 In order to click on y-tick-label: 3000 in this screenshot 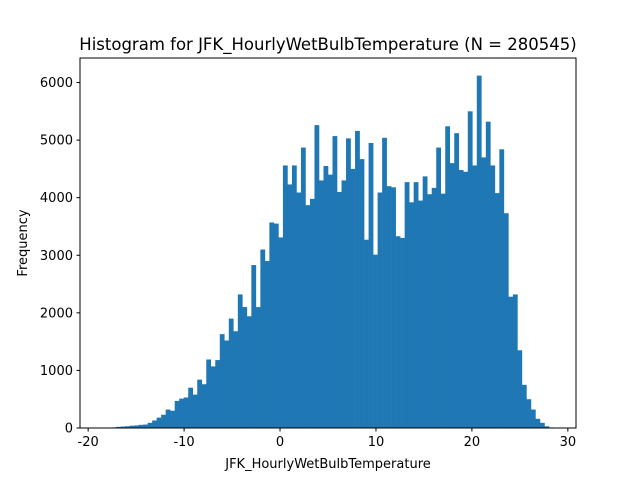, I will do `click(56, 256)`.